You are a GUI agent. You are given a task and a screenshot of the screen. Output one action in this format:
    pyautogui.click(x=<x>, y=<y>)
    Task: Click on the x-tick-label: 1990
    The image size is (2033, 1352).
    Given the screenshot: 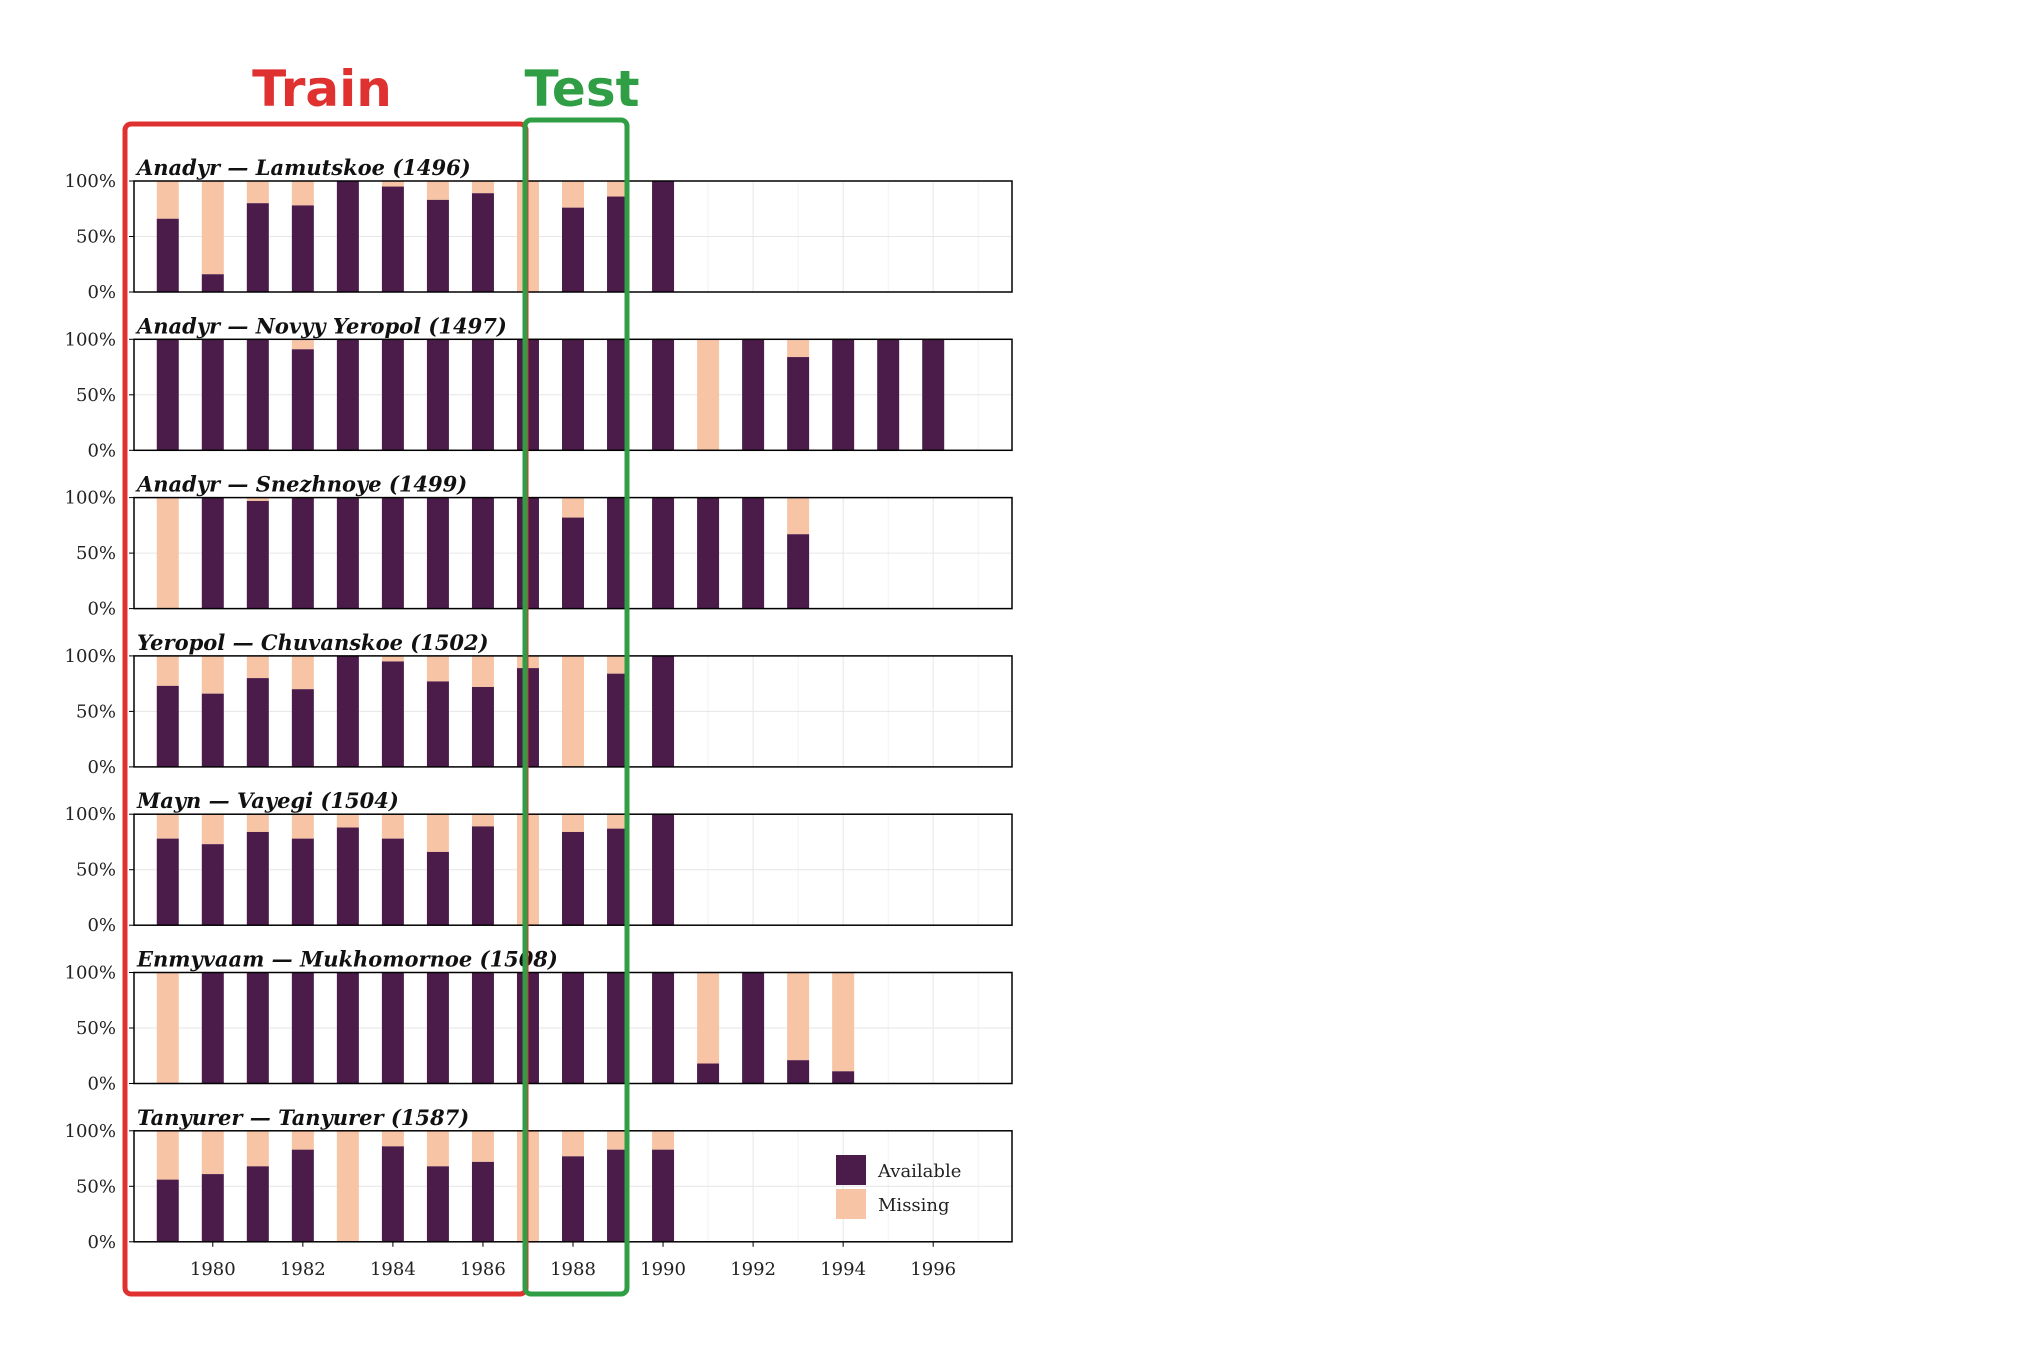 What is the action you would take?
    pyautogui.click(x=663, y=1269)
    